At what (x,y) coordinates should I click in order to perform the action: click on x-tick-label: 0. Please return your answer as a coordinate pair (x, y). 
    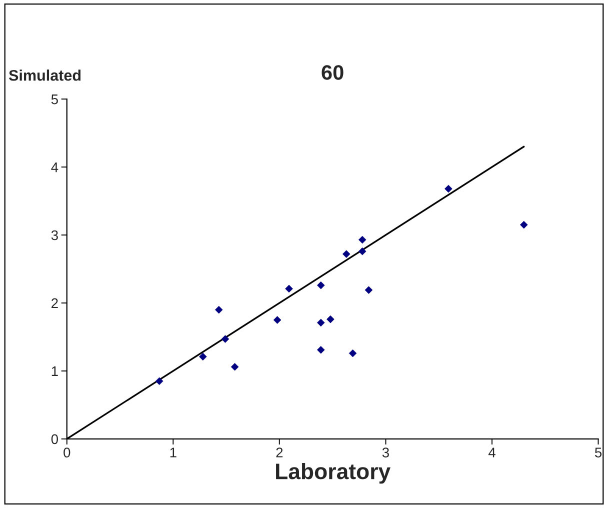
    Looking at the image, I should click on (67, 453).